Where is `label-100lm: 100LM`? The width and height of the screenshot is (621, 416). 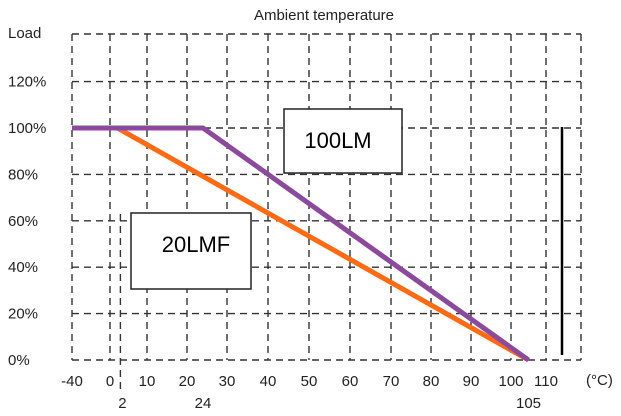 label-100lm: 100LM is located at coordinates (337, 140).